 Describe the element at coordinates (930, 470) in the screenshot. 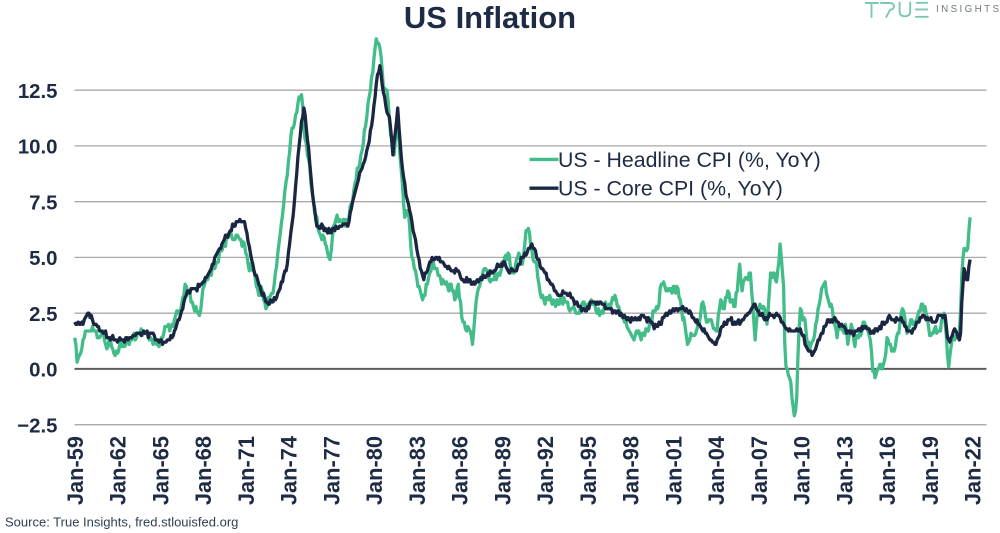

I see `svg-text: Jan-19` at that location.